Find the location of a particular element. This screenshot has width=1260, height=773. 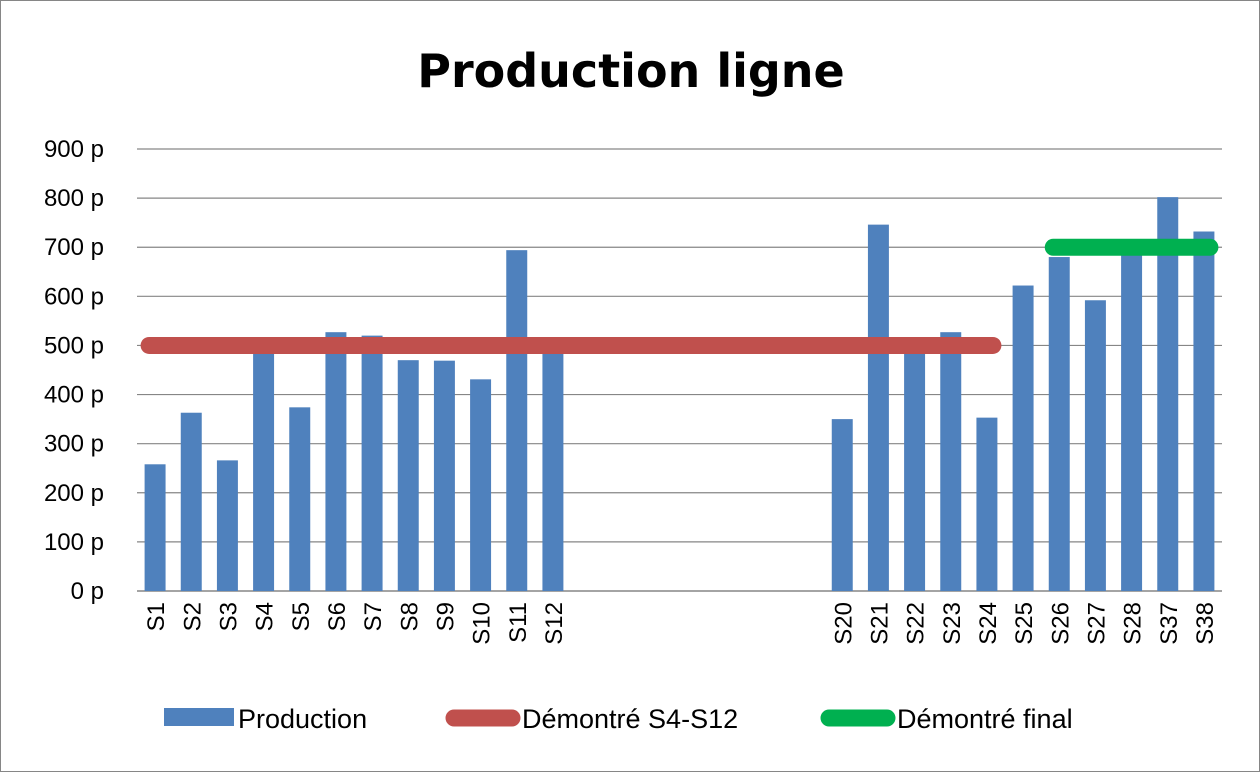

x-tick-label: S8 is located at coordinates (409, 616).